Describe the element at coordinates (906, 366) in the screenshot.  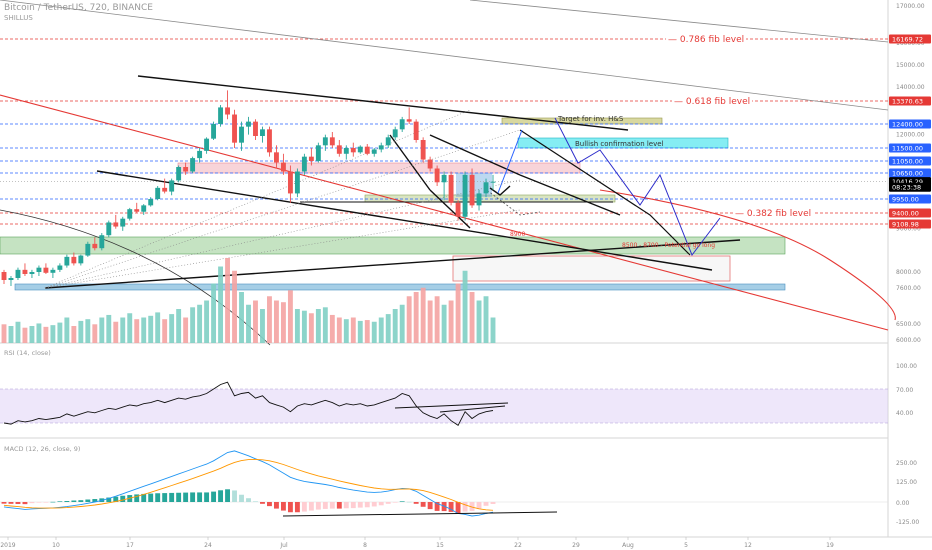
I see `rsi-axis-label: 100.00` at that location.